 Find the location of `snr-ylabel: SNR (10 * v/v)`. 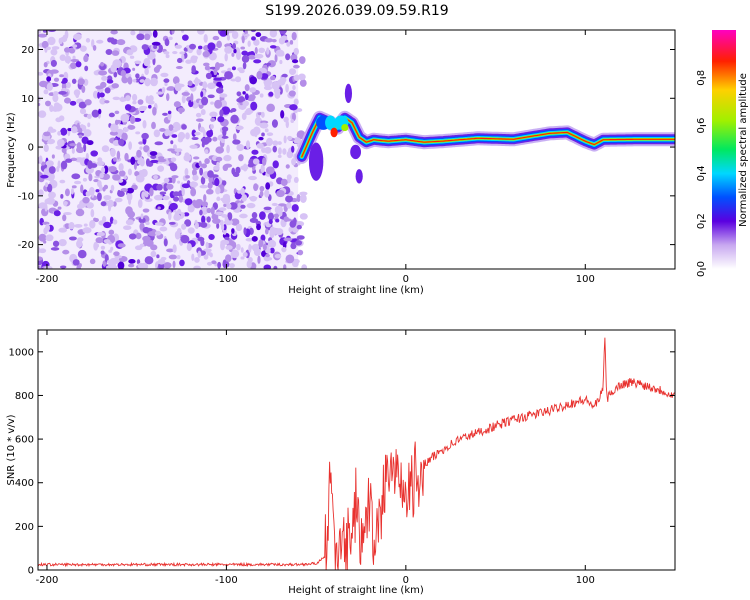

snr-ylabel: SNR (10 * v/v) is located at coordinates (11, 449).